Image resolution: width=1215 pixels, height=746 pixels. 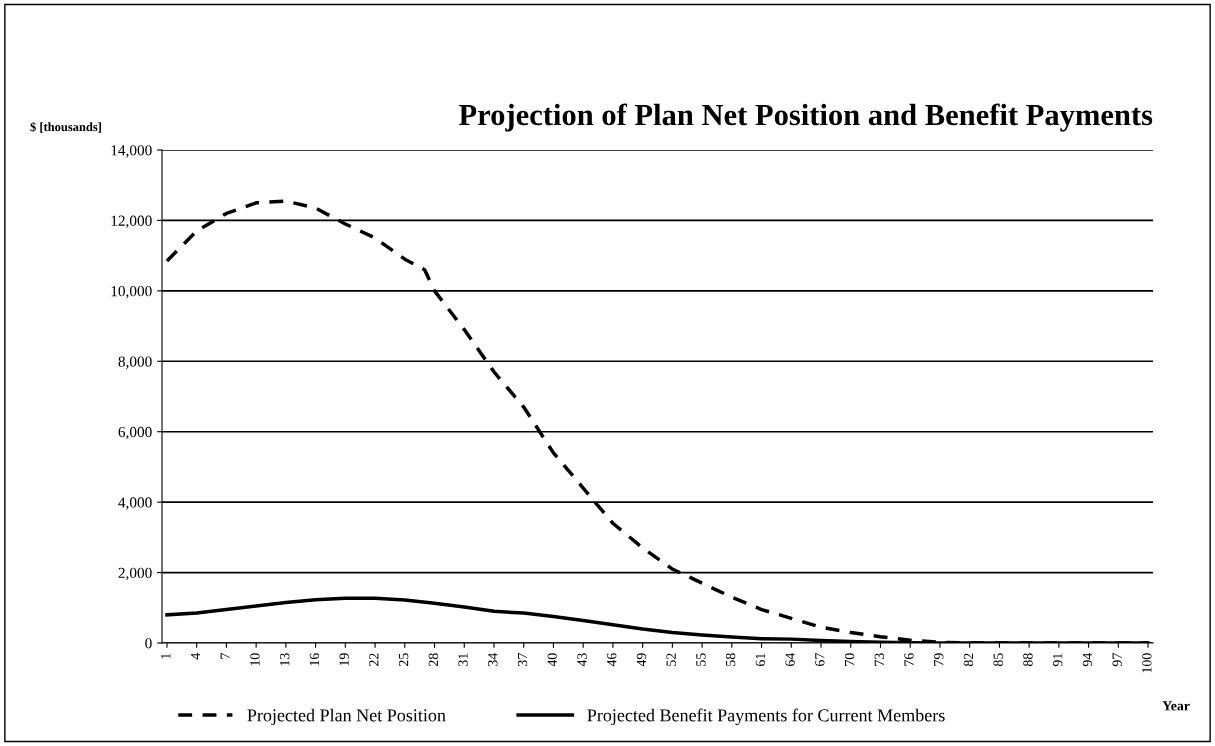 What do you see at coordinates (135, 433) in the screenshot?
I see `y-tick-label: 6,000` at bounding box center [135, 433].